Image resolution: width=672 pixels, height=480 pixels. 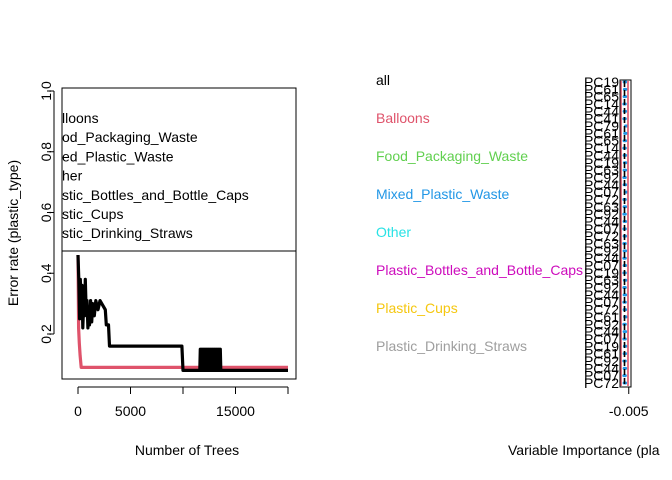 What do you see at coordinates (155, 195) in the screenshot?
I see `legend-entry: stic_Bottles_and_Bottle_Caps` at bounding box center [155, 195].